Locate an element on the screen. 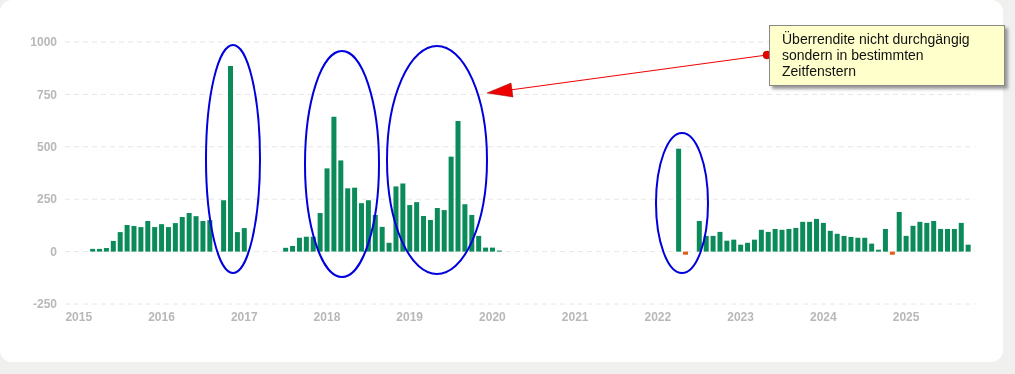 Image resolution: width=1015 pixels, height=374 pixels. x-tick-label: 2025 is located at coordinates (906, 316).